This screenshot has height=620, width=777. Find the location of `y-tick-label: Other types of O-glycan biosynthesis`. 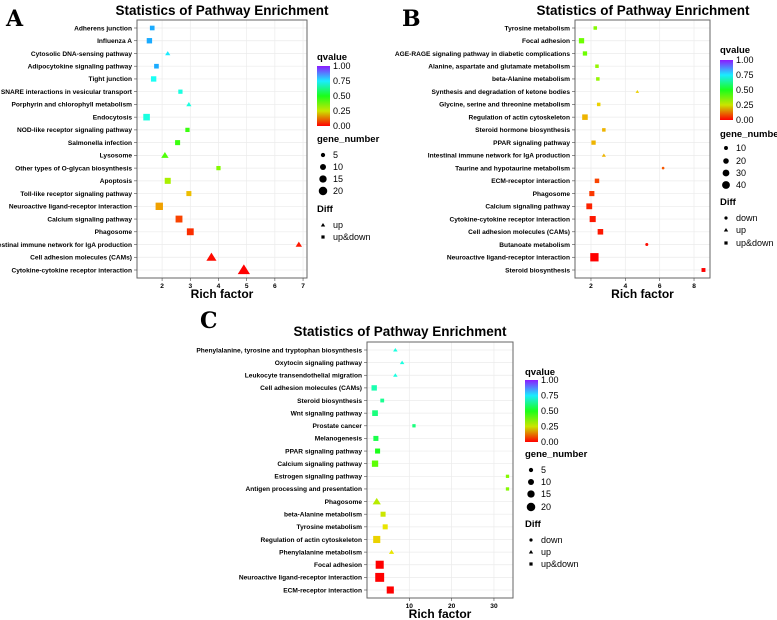

y-tick-label: Other types of O-glycan biosynthesis is located at coordinates (73, 168).